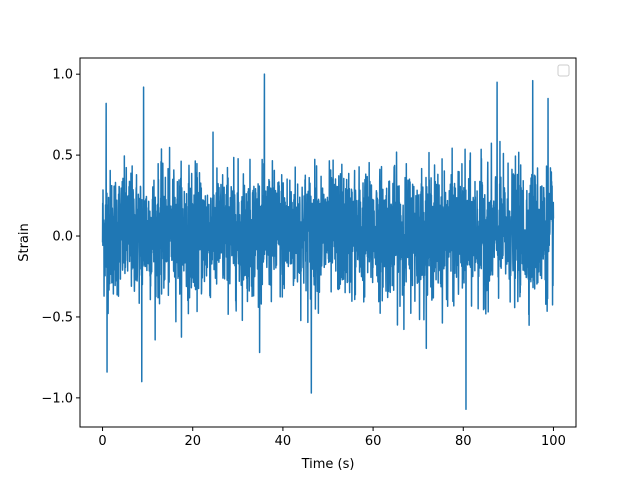 This screenshot has height=480, width=640. What do you see at coordinates (62, 237) in the screenshot?
I see `y-tick-label: 0.0` at bounding box center [62, 237].